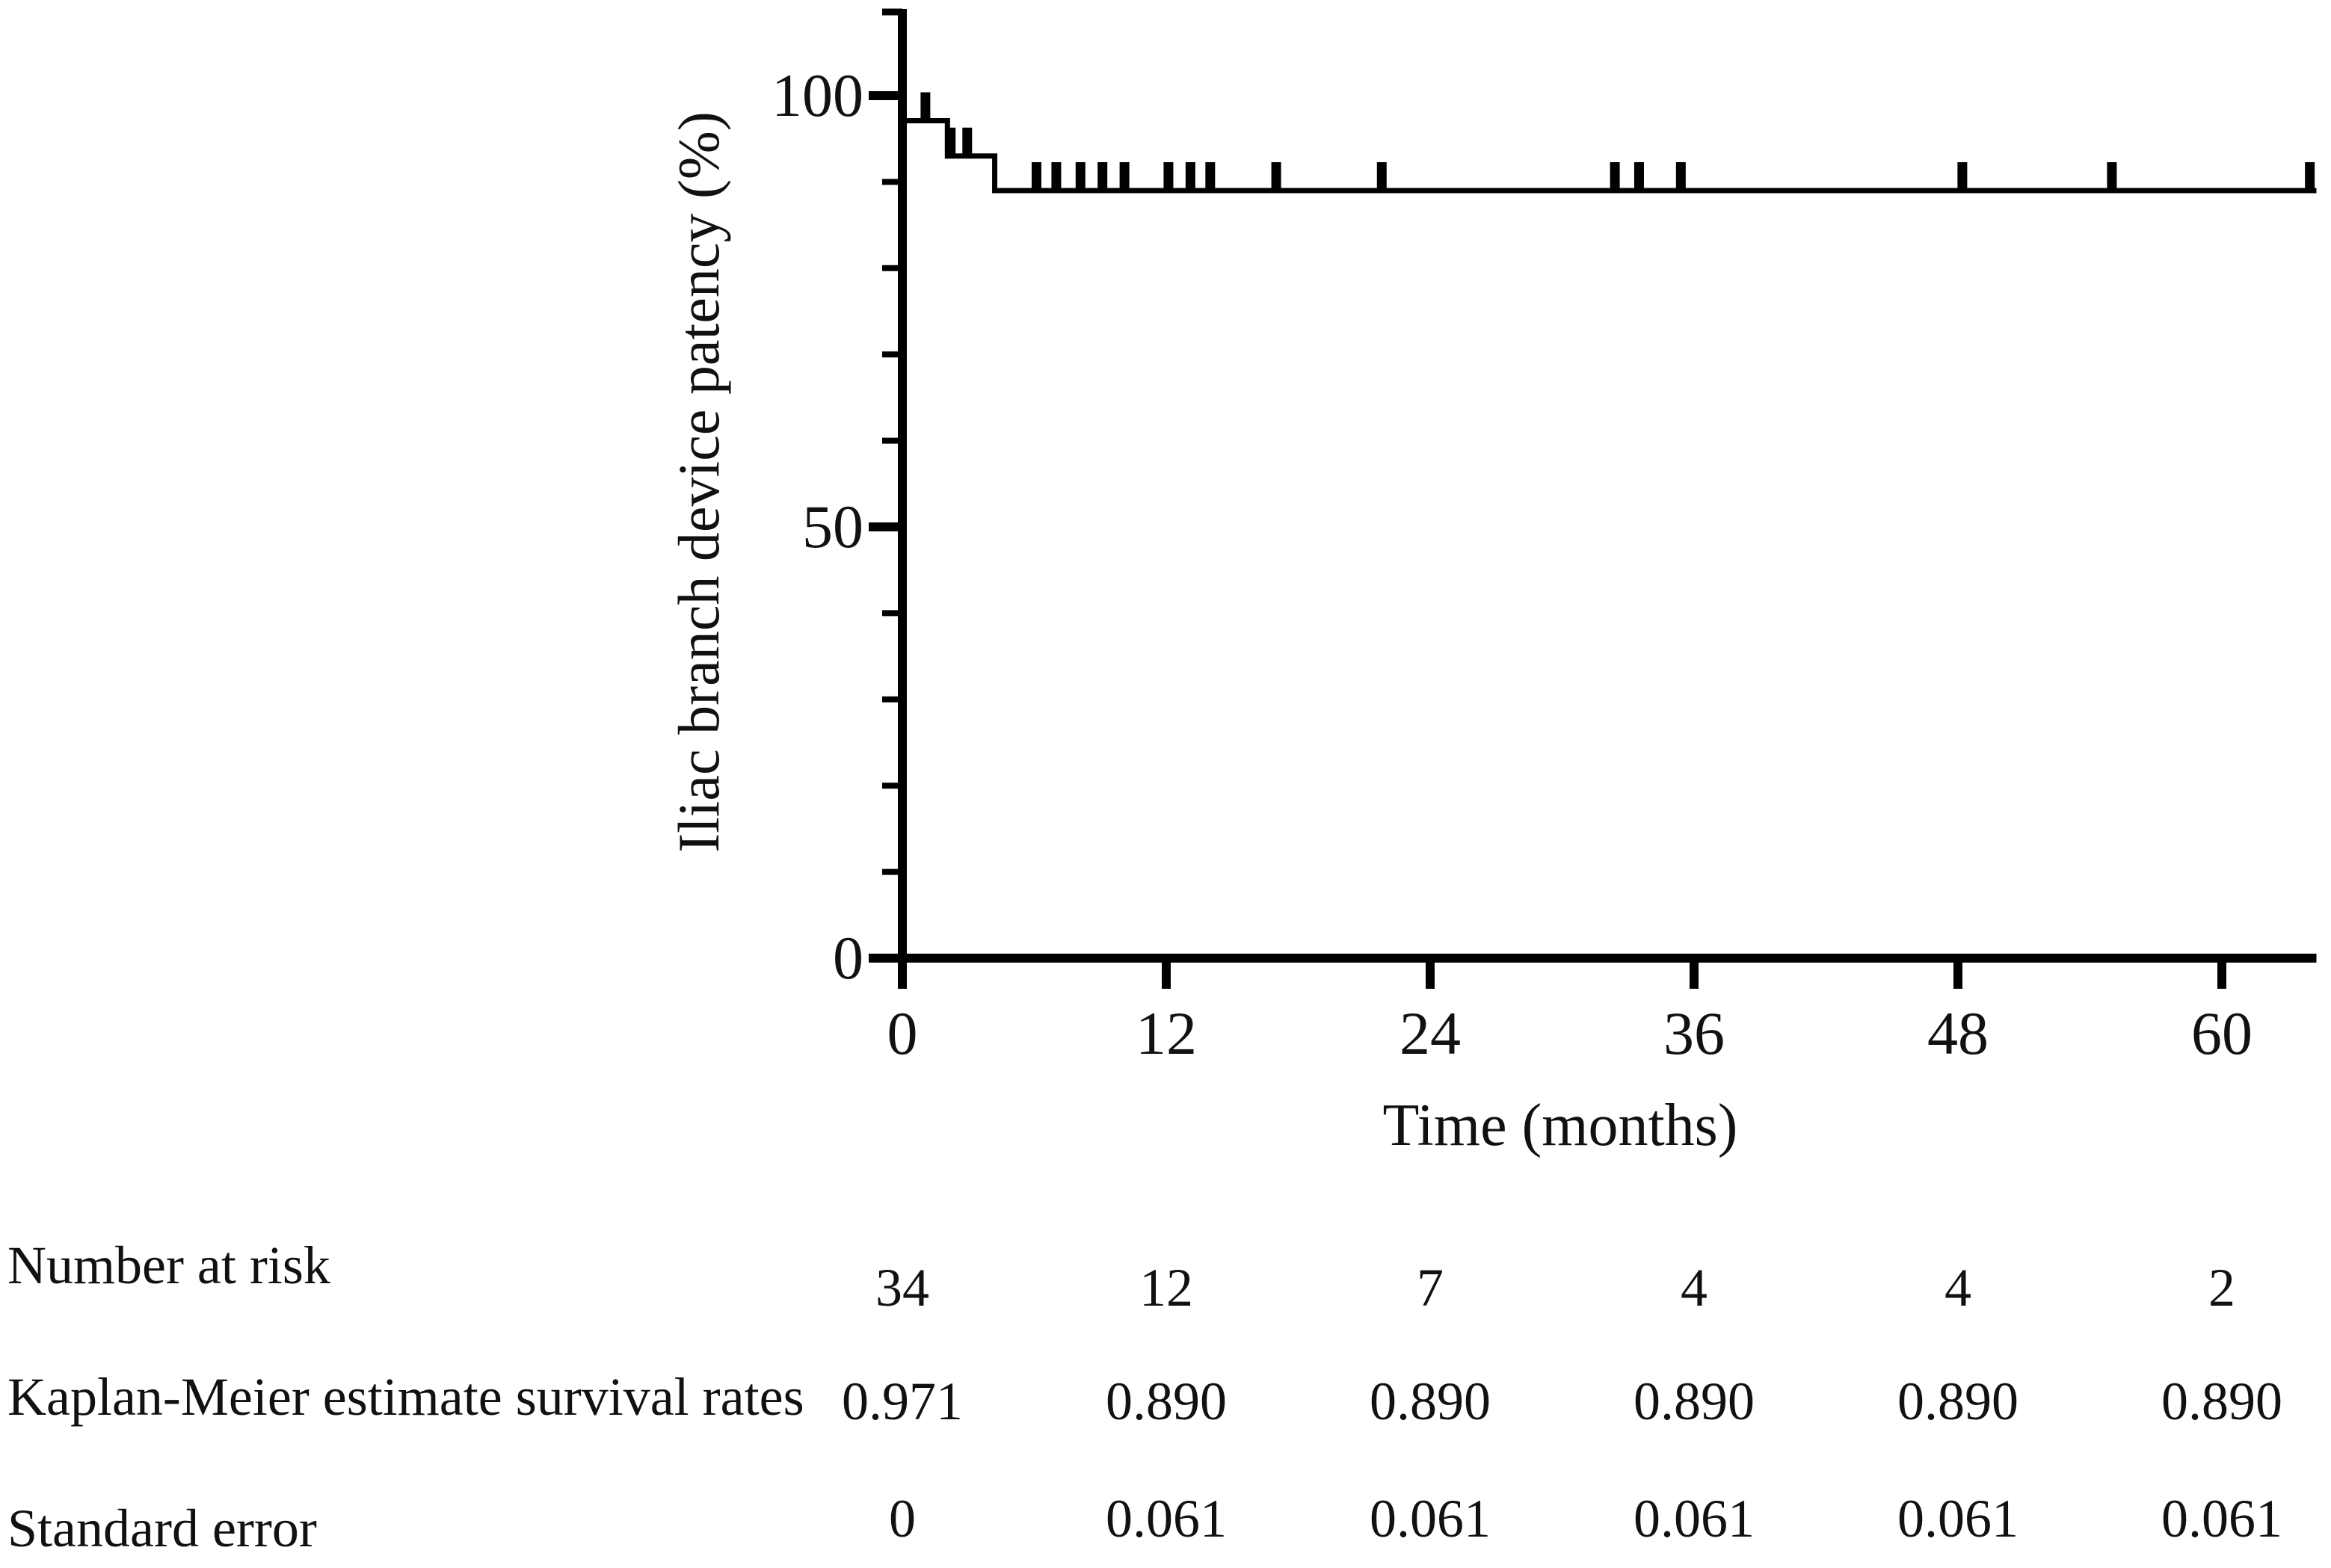 Image resolution: width=2331 pixels, height=1568 pixels. Describe the element at coordinates (1958, 1033) in the screenshot. I see `x-tick-label: 48` at that location.